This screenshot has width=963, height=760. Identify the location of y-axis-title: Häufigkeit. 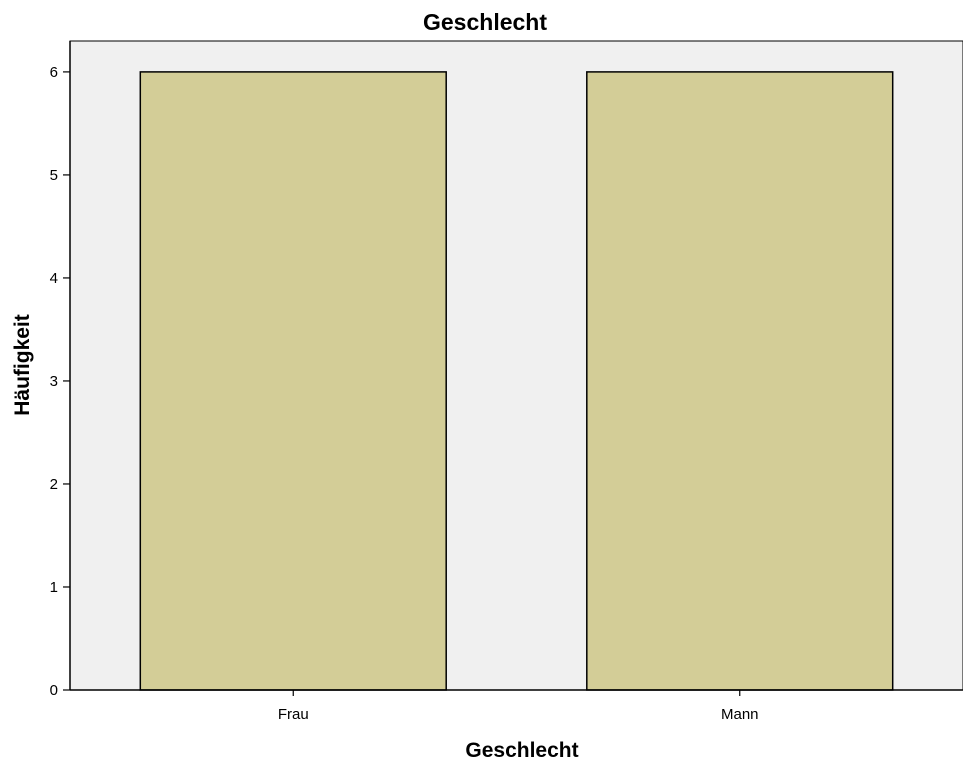
(22, 365).